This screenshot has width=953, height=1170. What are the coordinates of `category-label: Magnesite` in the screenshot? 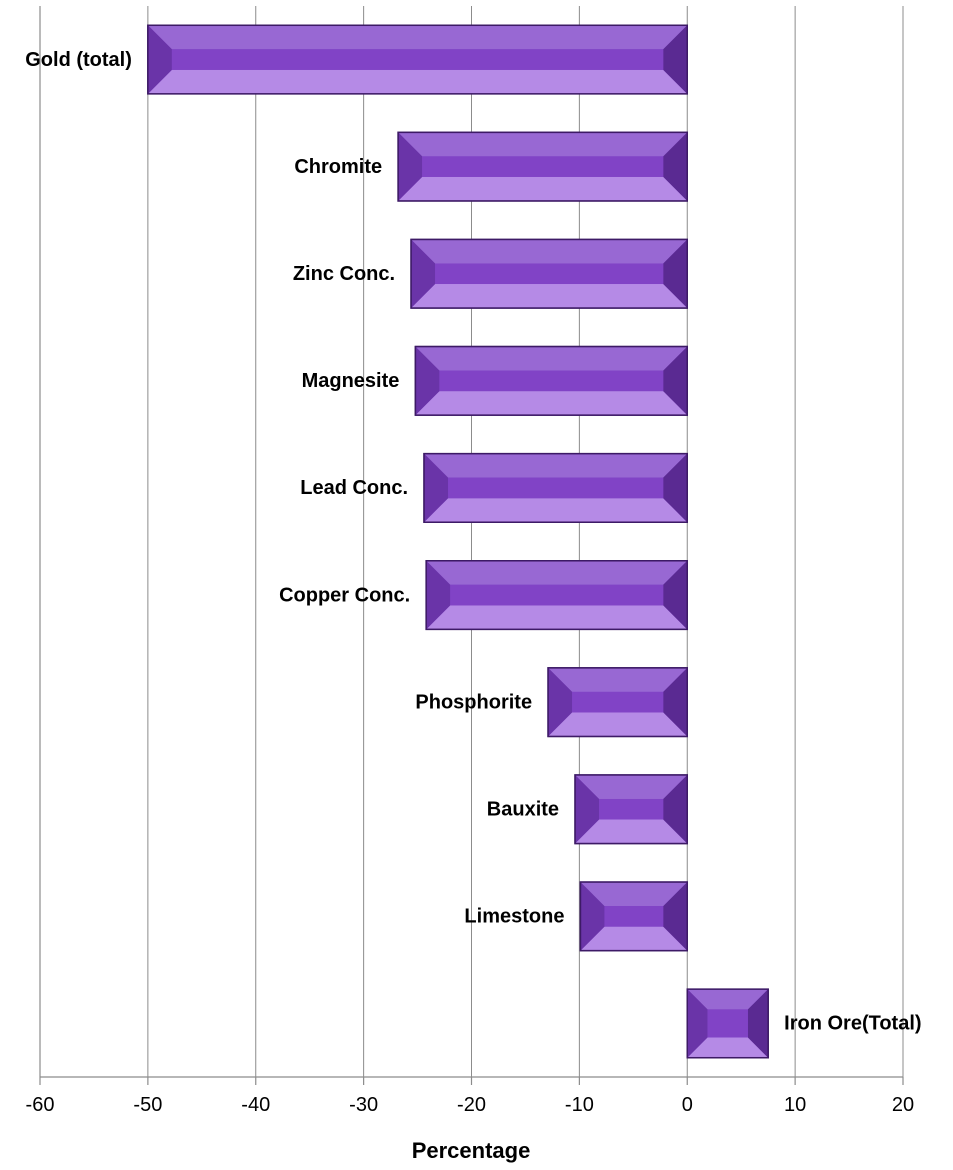 It's located at (351, 381).